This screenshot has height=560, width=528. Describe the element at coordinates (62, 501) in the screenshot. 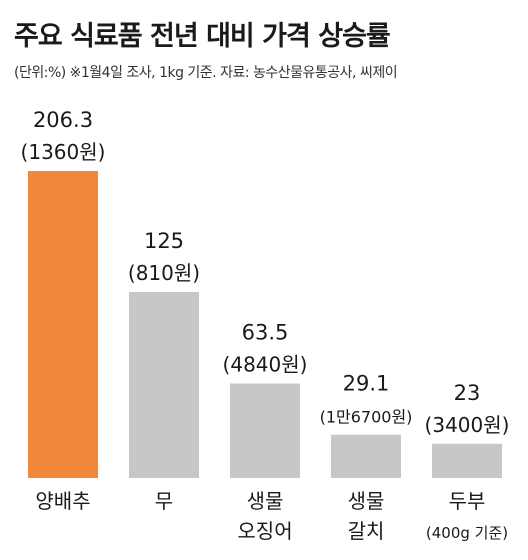

I see `category-label: 양배추` at that location.